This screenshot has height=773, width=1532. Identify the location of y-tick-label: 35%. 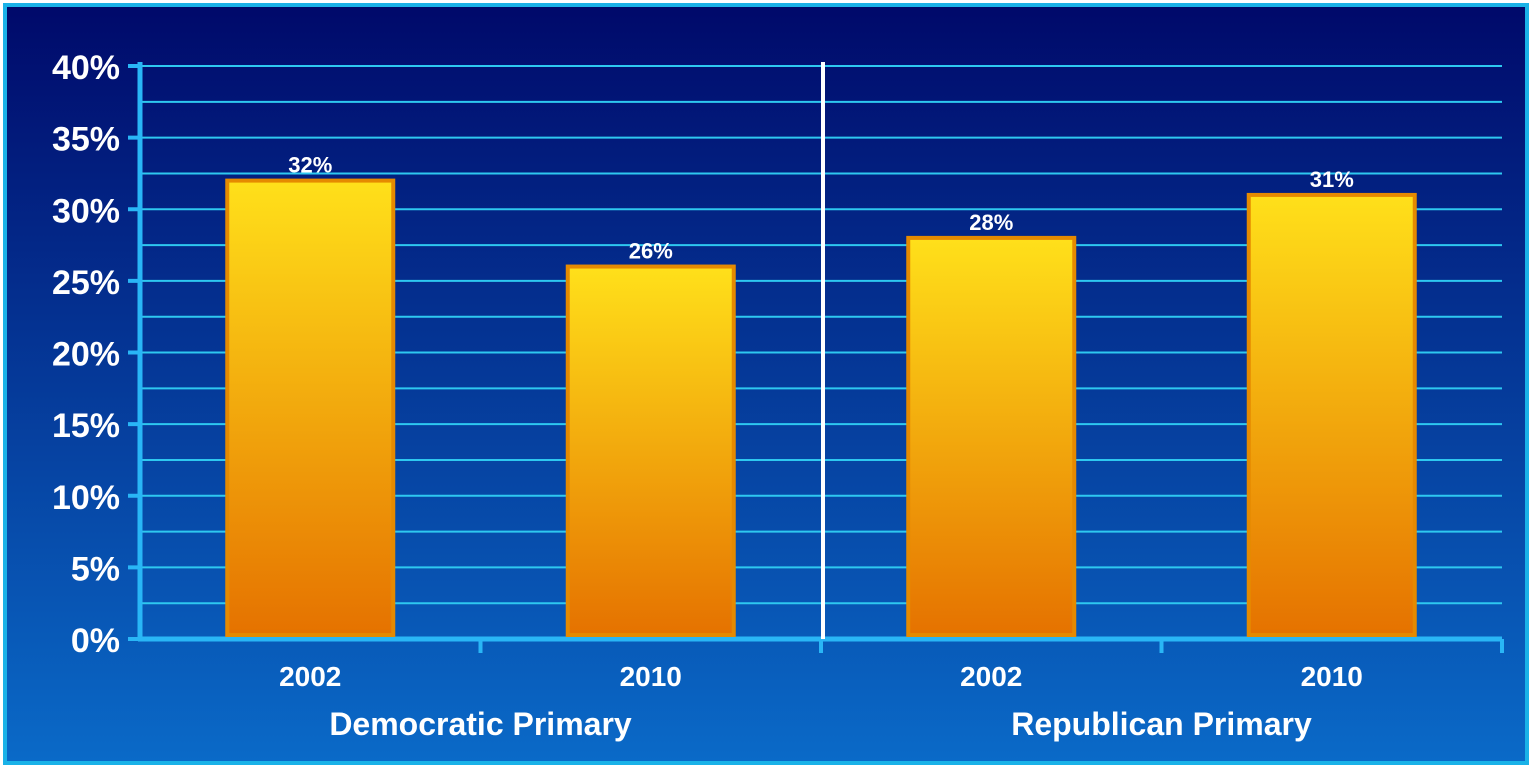
(86, 140).